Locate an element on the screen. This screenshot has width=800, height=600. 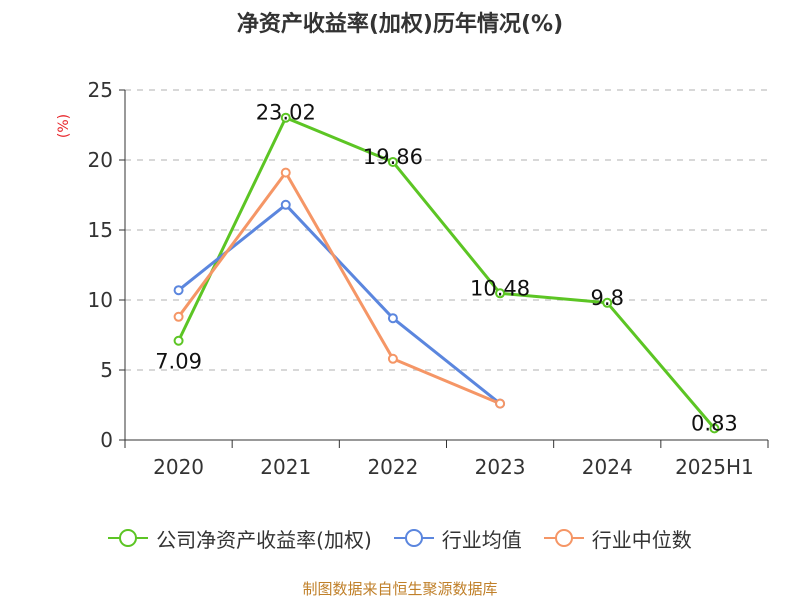
legend-marker-blue is located at coordinates (413, 538).